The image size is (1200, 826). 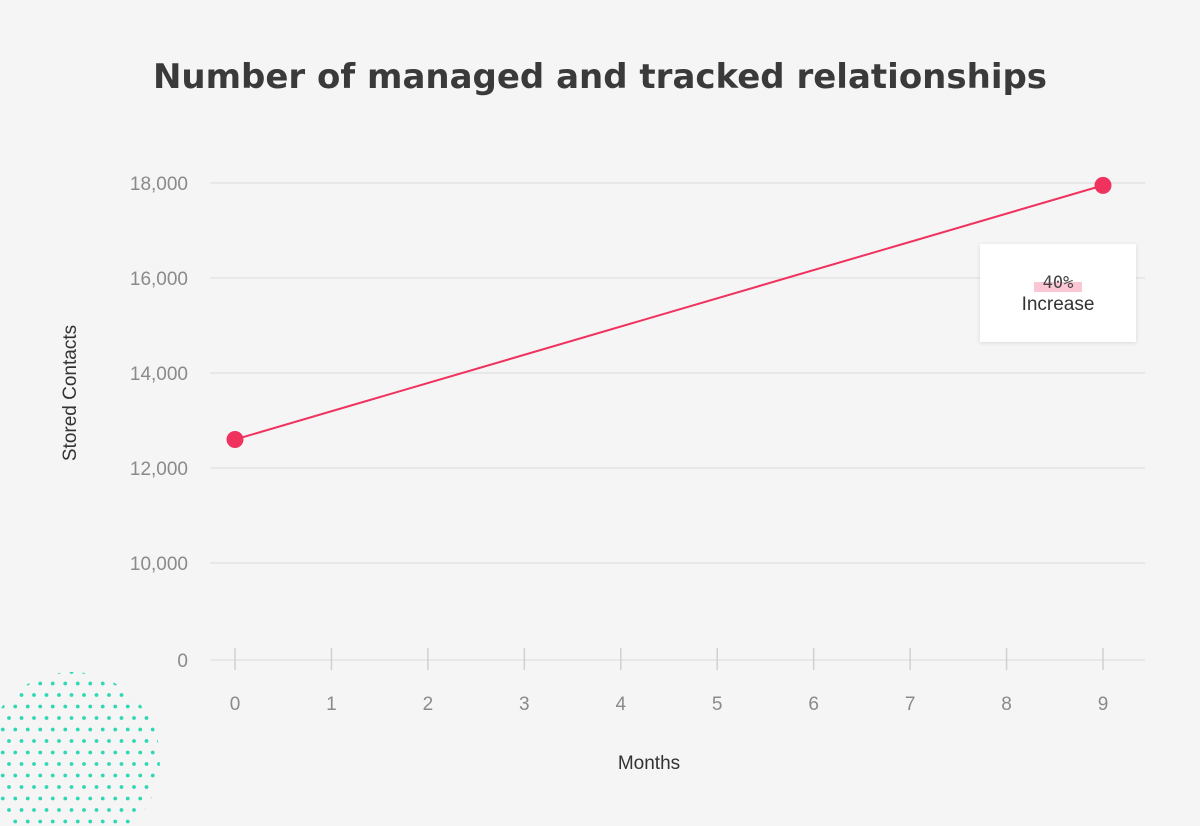 I want to click on y-tick-label: 14,000, so click(x=159, y=374).